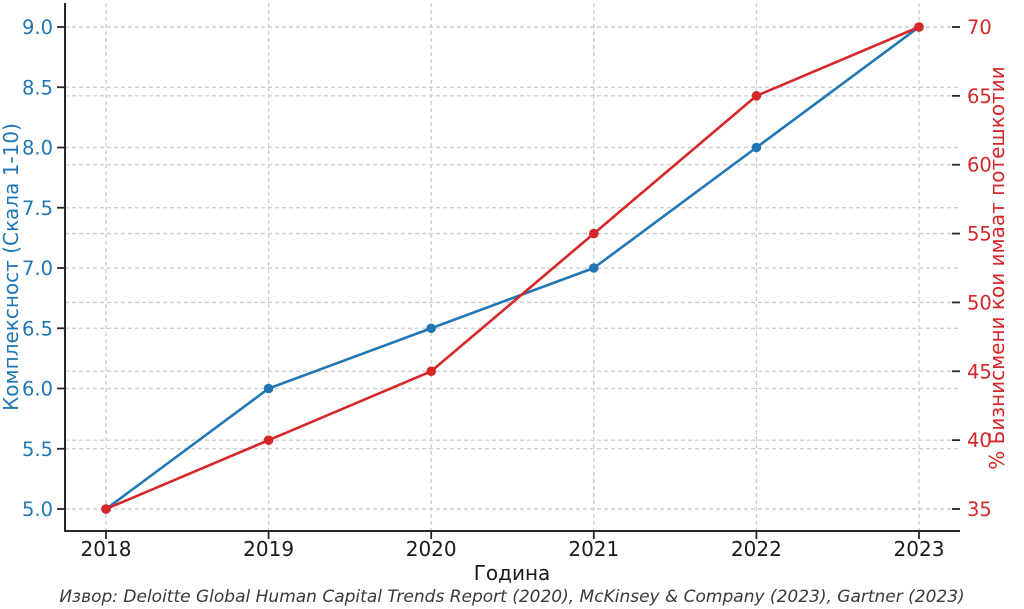 This screenshot has width=1024, height=609. I want to click on left-y-axis-title: Комплексност (Скала 1-10), so click(11, 267).